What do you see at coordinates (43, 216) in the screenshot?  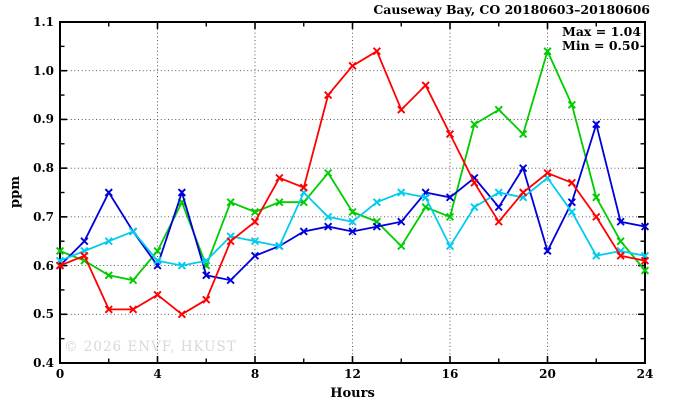 I see `y-tick-label: 0.7` at bounding box center [43, 216].